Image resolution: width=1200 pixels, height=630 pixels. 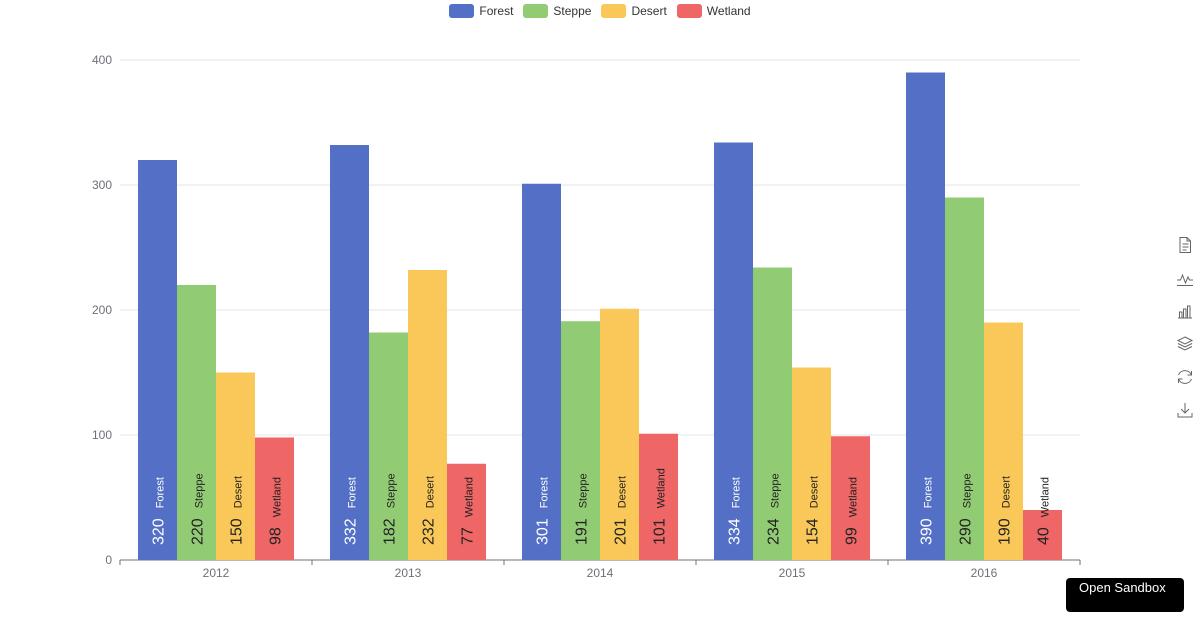 What do you see at coordinates (600, 573) in the screenshot?
I see `x-tick-label: 2014` at bounding box center [600, 573].